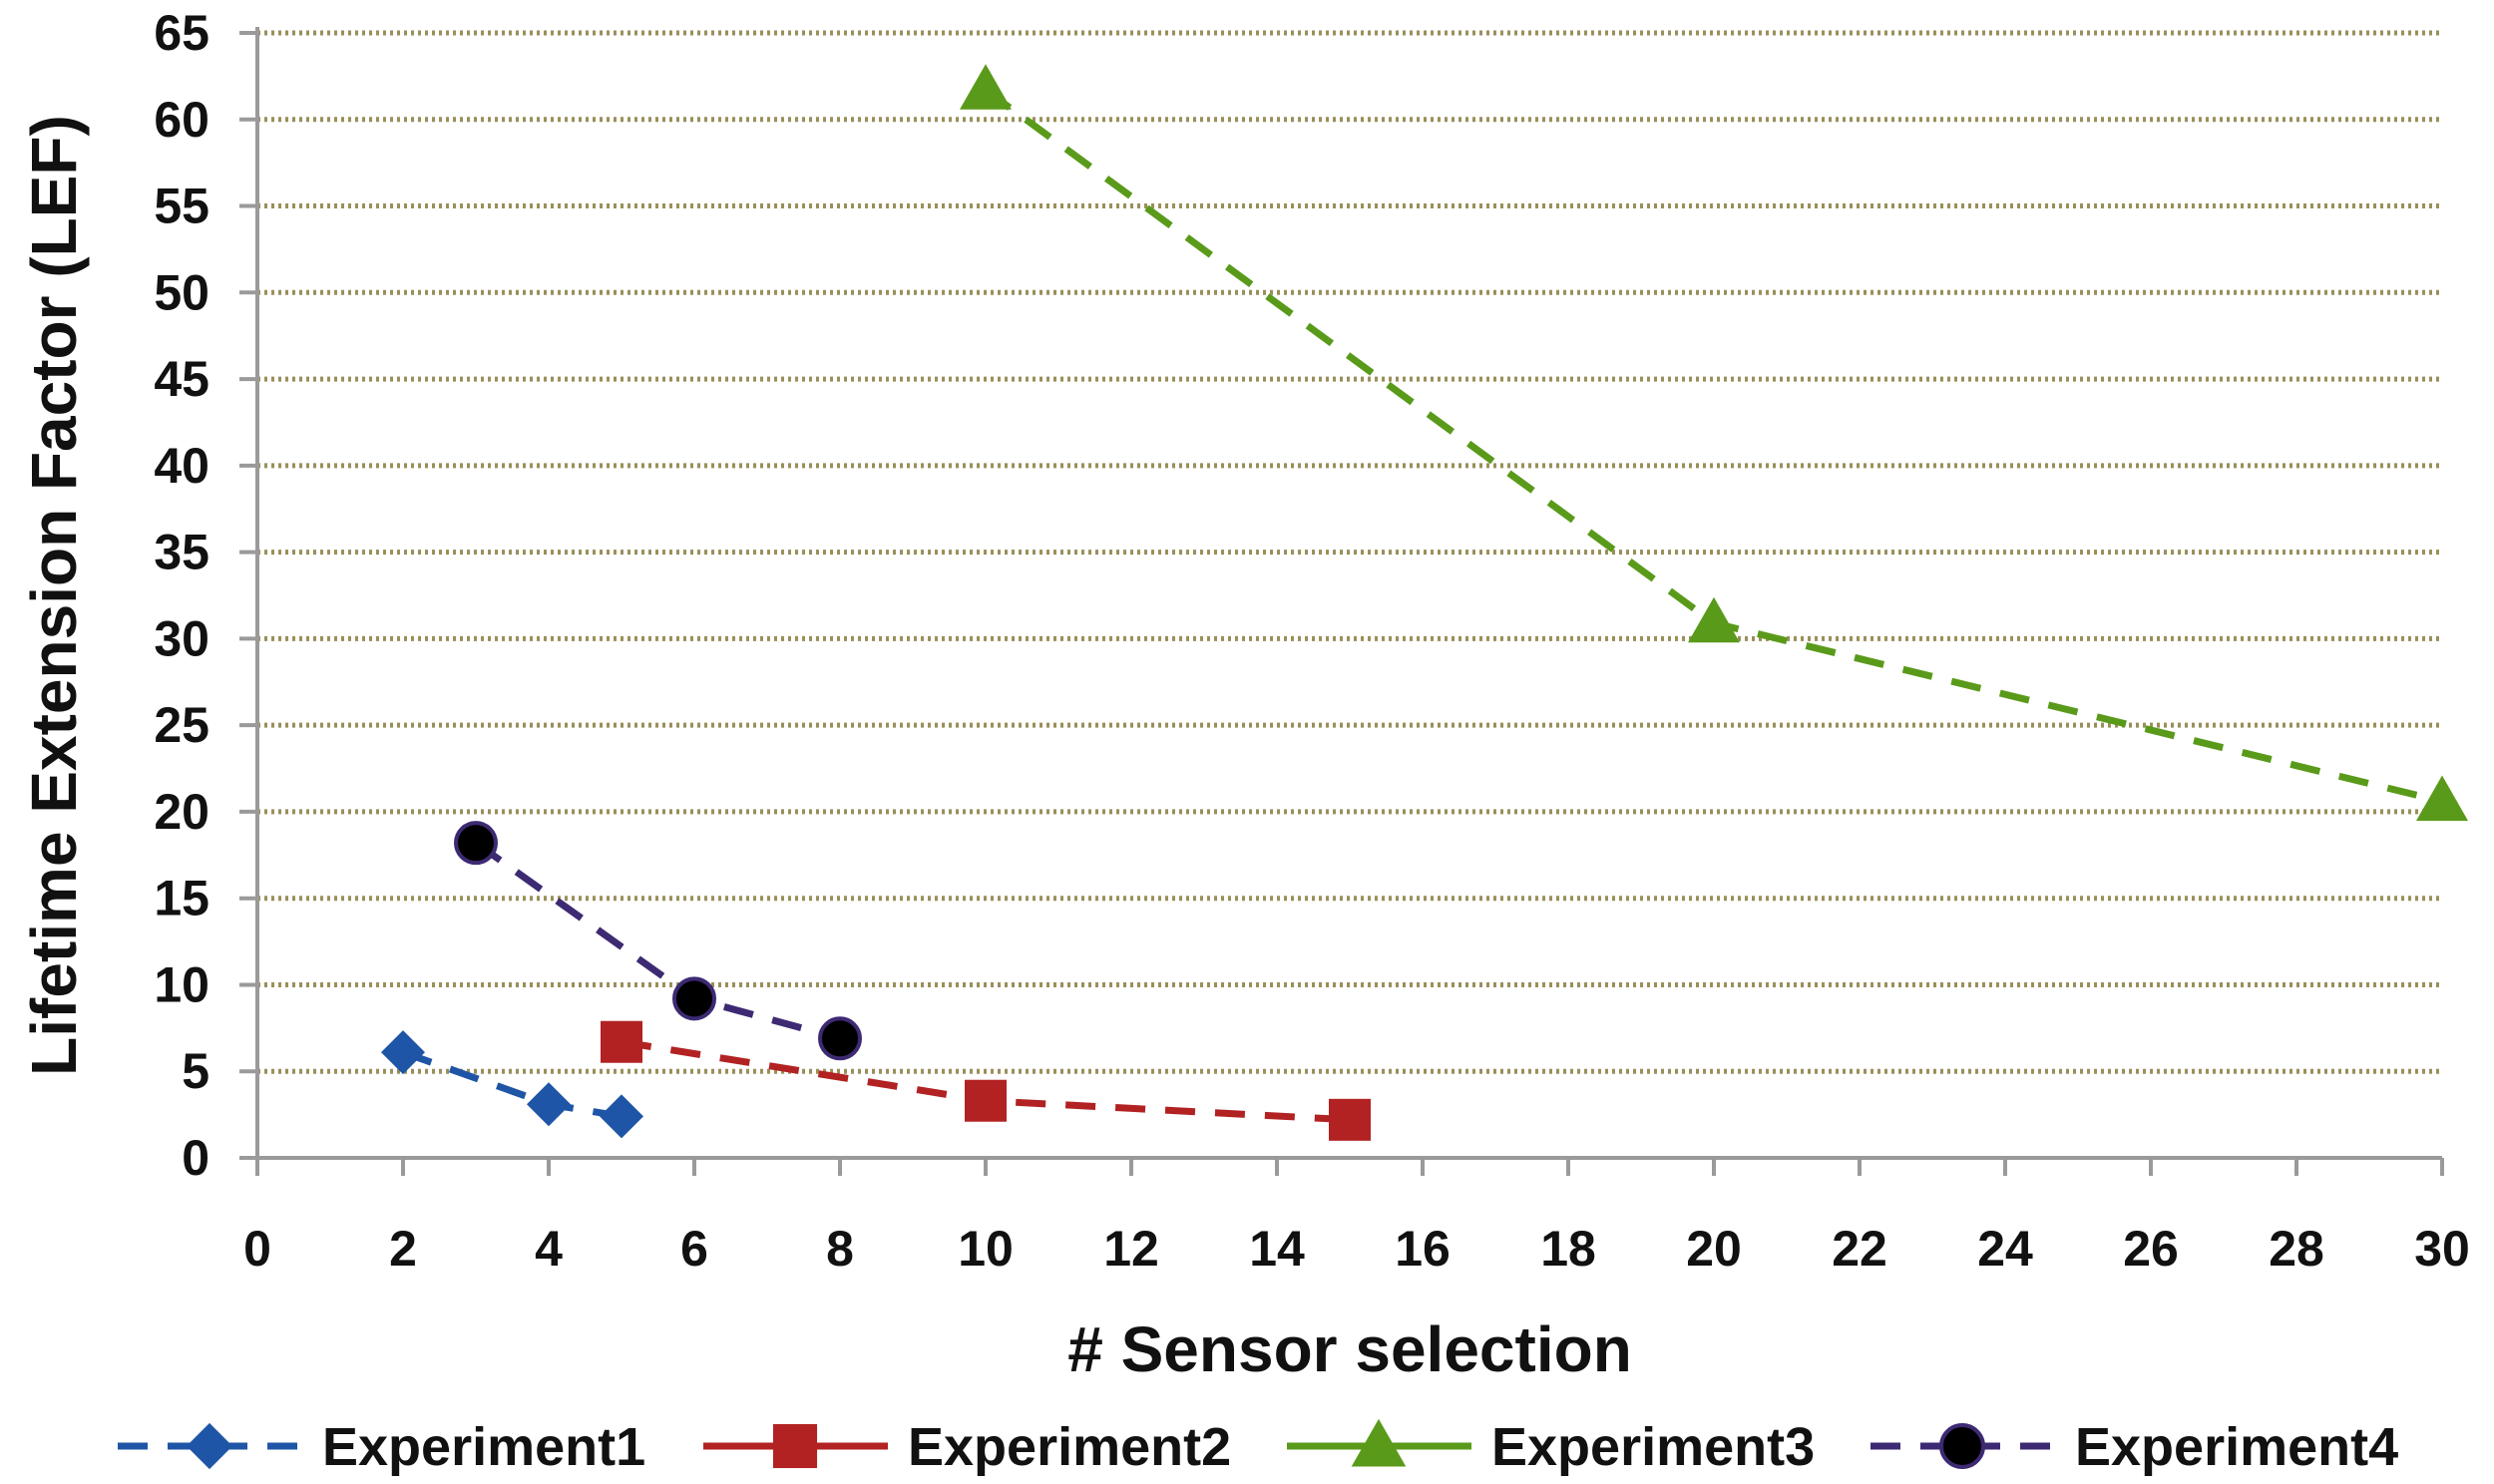  Describe the element at coordinates (1069, 1447) in the screenshot. I see `legend-label-2: Experiment2` at that location.